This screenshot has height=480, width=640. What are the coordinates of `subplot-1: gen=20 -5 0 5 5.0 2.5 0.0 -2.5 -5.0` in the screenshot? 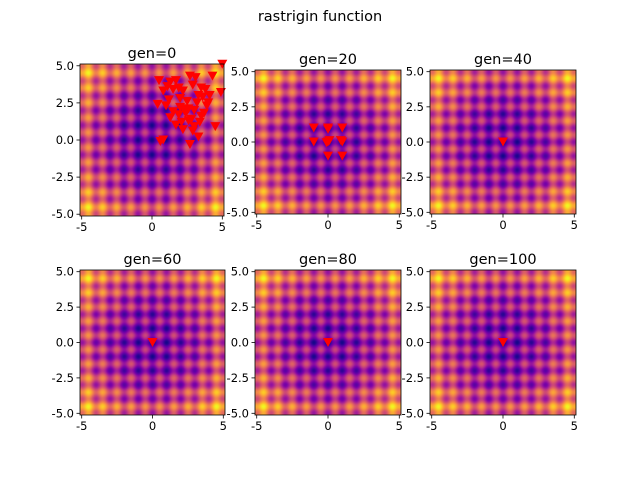 It's located at (315, 142).